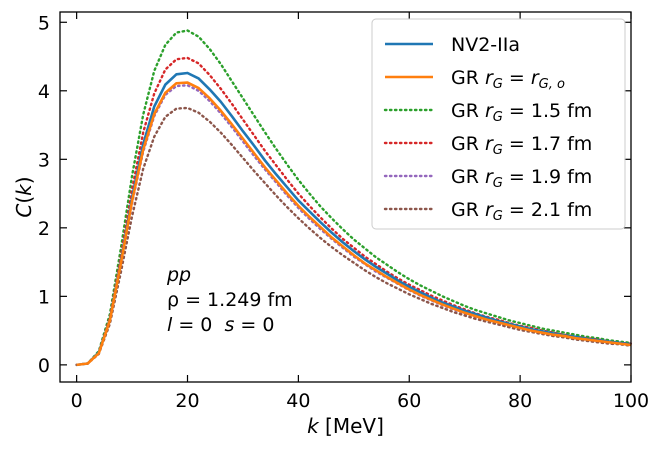 Image resolution: width=664 pixels, height=451 pixels. I want to click on x-tick-label: 0, so click(77, 401).